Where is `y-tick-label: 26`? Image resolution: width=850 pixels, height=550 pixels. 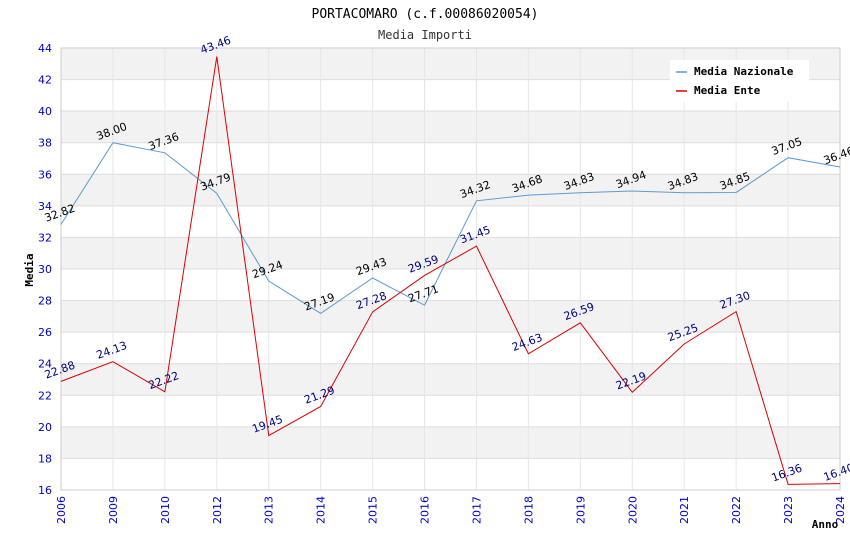
y-tick-label: 26 is located at coordinates (45, 332).